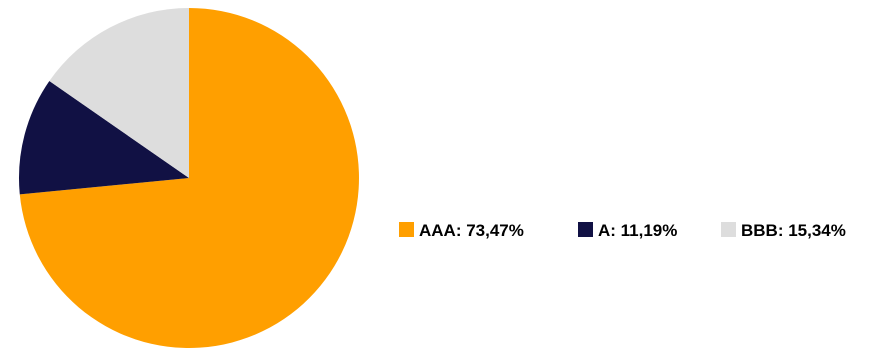 This screenshot has height=349, width=895. I want to click on legend-item-a: A: 11,19%, so click(627, 230).